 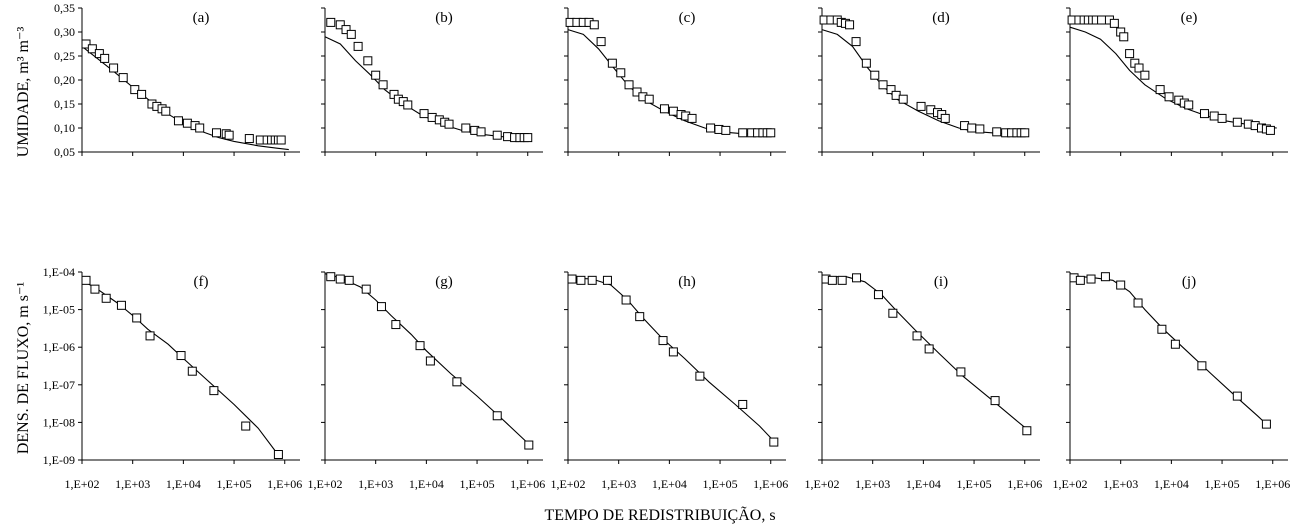 I want to click on x-tick-label: 1,E+05, so click(x=1222, y=484).